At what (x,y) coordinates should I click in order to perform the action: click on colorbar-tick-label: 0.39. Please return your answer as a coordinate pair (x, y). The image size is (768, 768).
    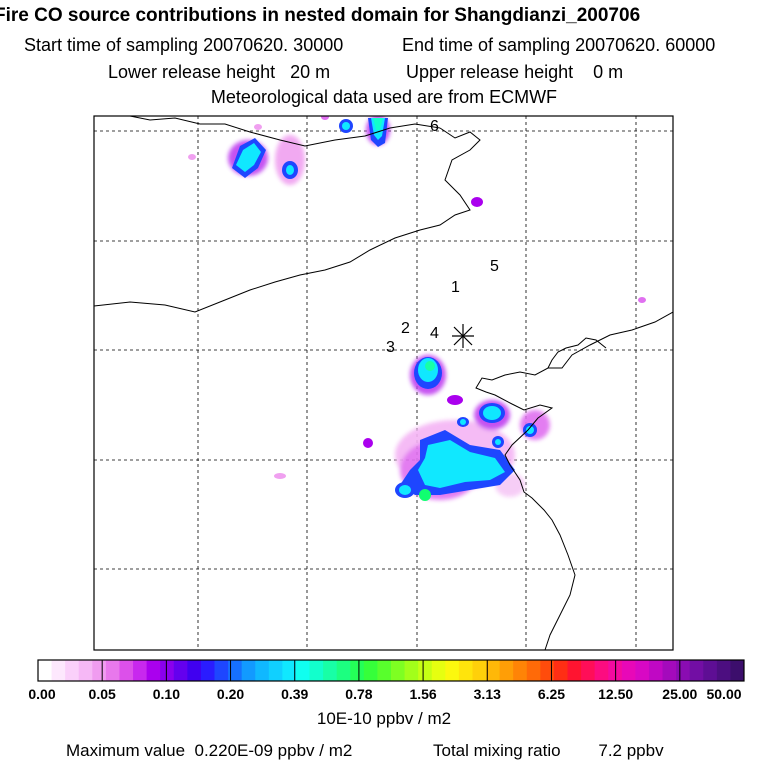
    Looking at the image, I should click on (295, 694).